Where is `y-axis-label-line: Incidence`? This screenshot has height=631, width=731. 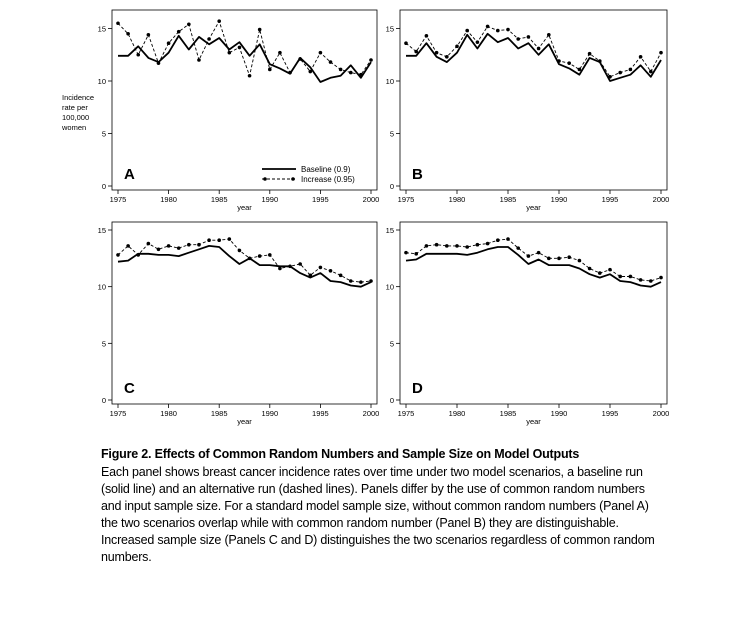 y-axis-label-line: Incidence is located at coordinates (78, 97).